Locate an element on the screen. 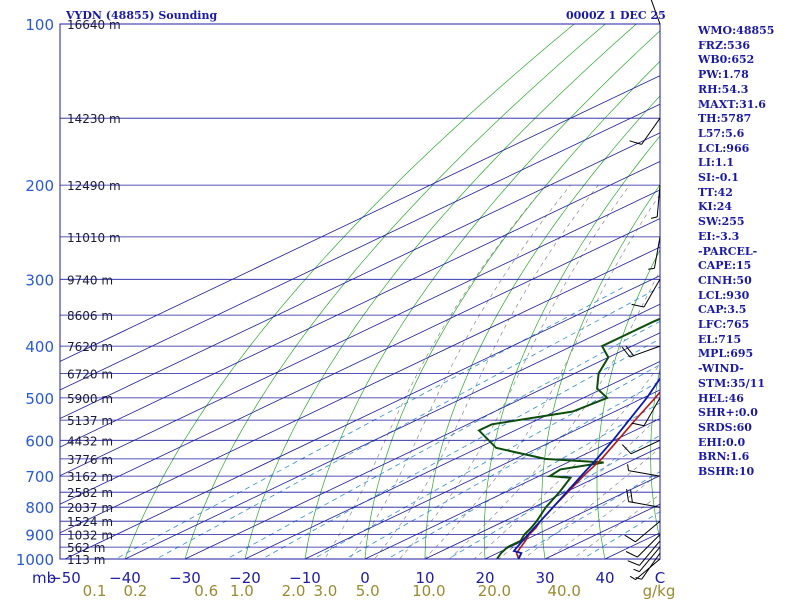  temperature-tick-label: −20 is located at coordinates (245, 578).